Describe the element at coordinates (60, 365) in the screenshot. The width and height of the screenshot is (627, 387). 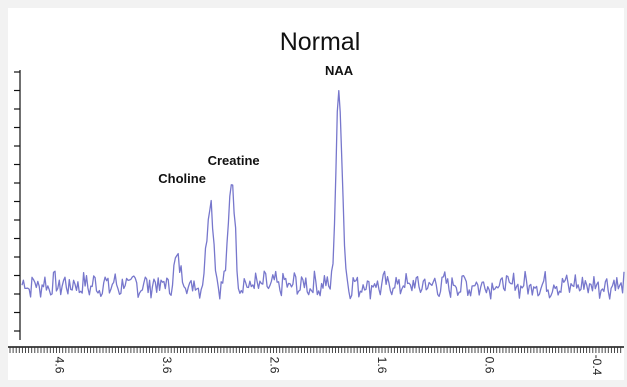
I see `x-tick-label: 4.6` at that location.